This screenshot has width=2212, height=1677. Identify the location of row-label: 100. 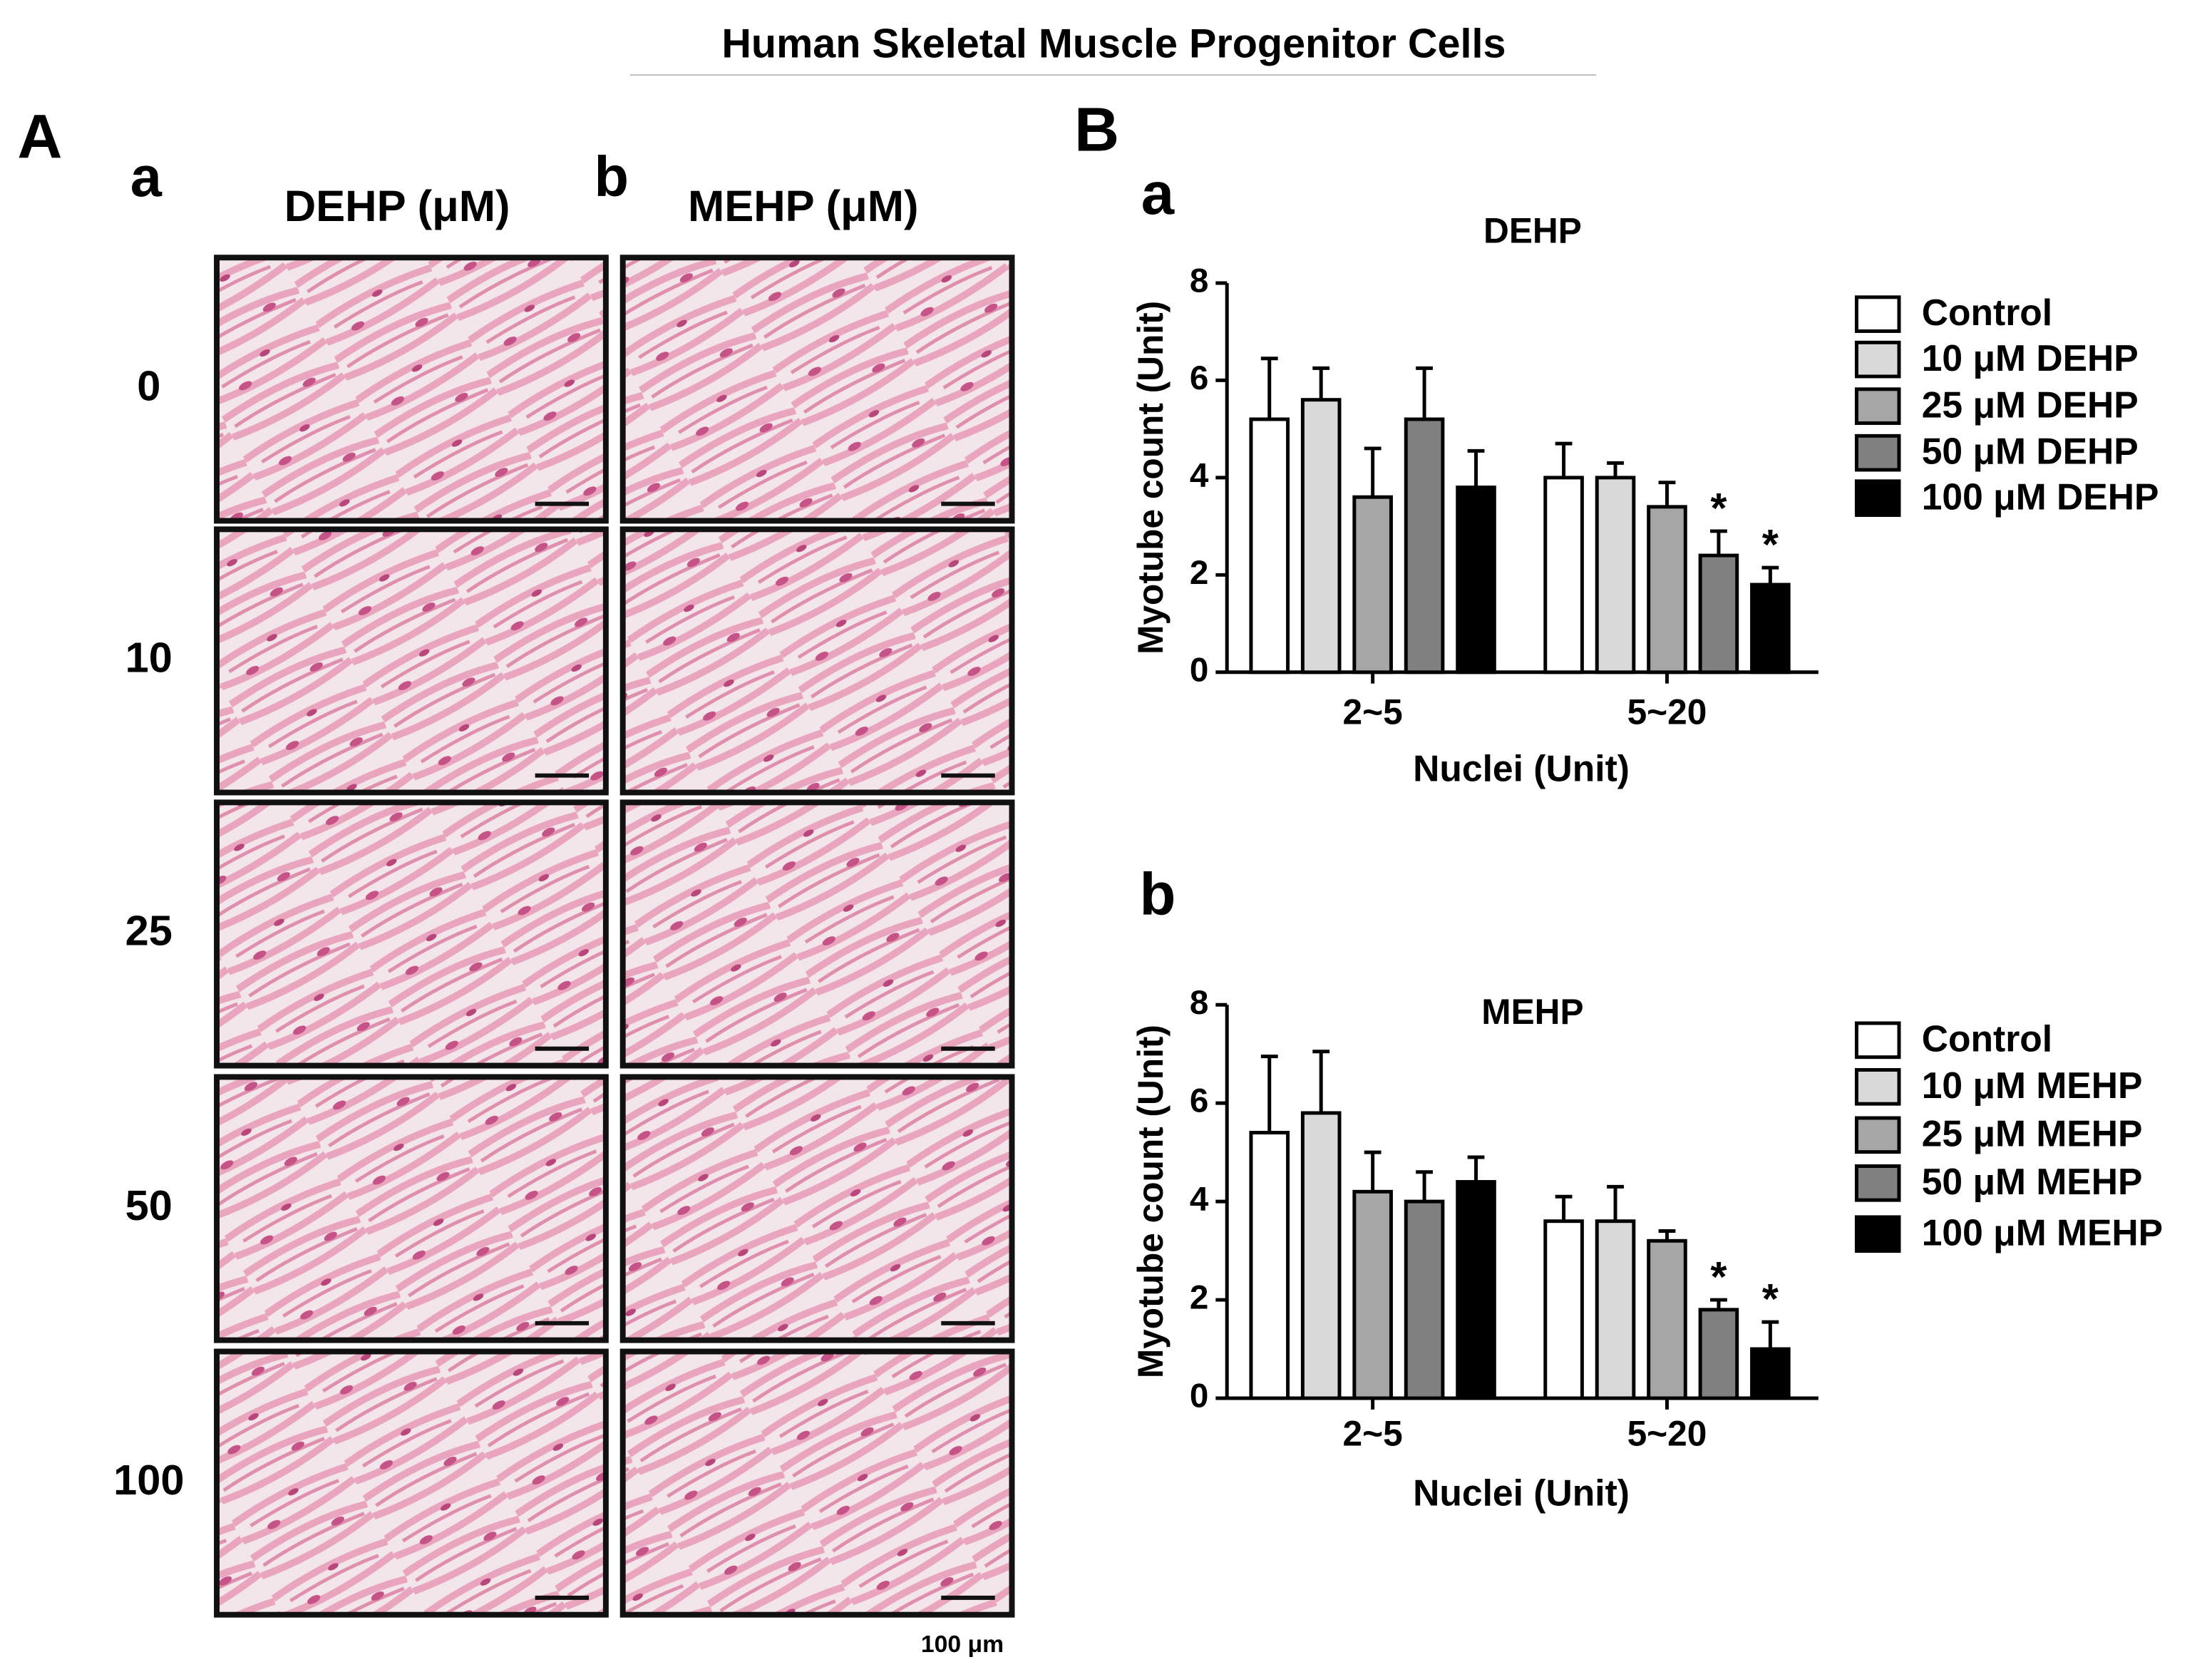
(148, 1480).